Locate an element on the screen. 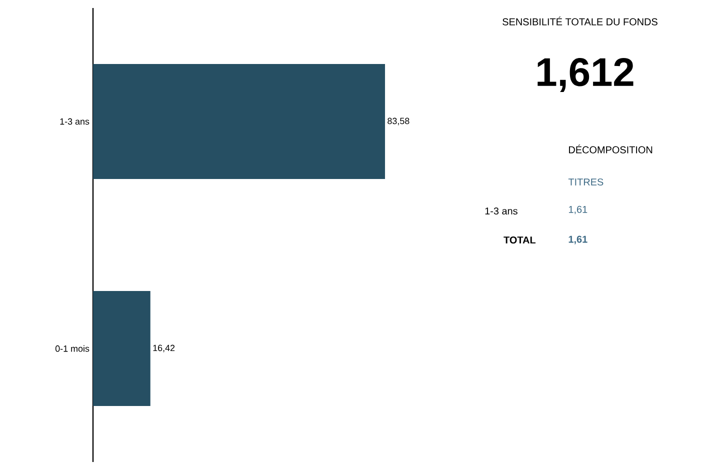 The height and width of the screenshot is (463, 709). data-label: 83,58 is located at coordinates (399, 122).